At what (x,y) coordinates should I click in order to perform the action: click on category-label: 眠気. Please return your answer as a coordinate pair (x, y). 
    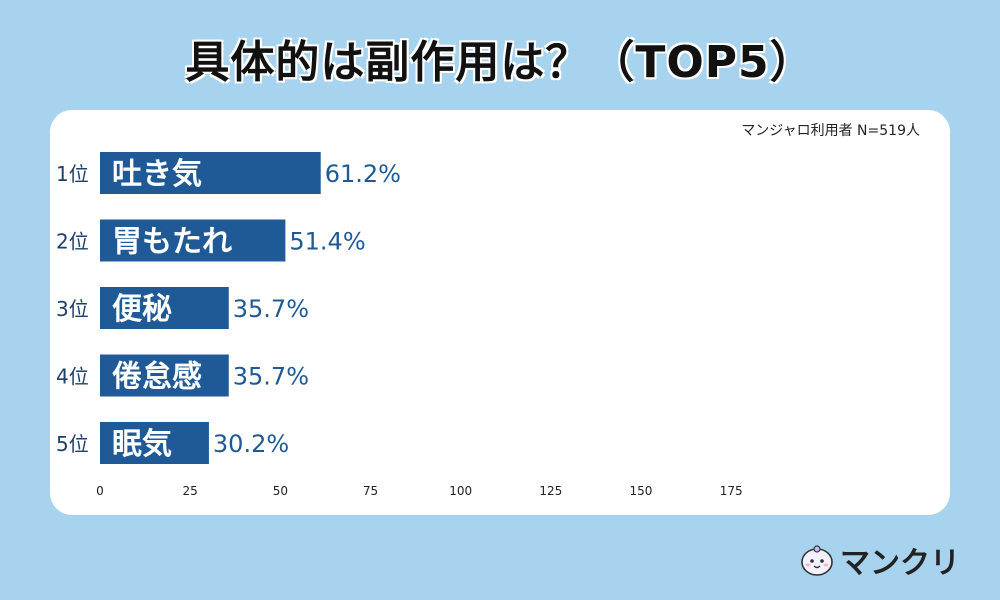
    Looking at the image, I should click on (142, 444).